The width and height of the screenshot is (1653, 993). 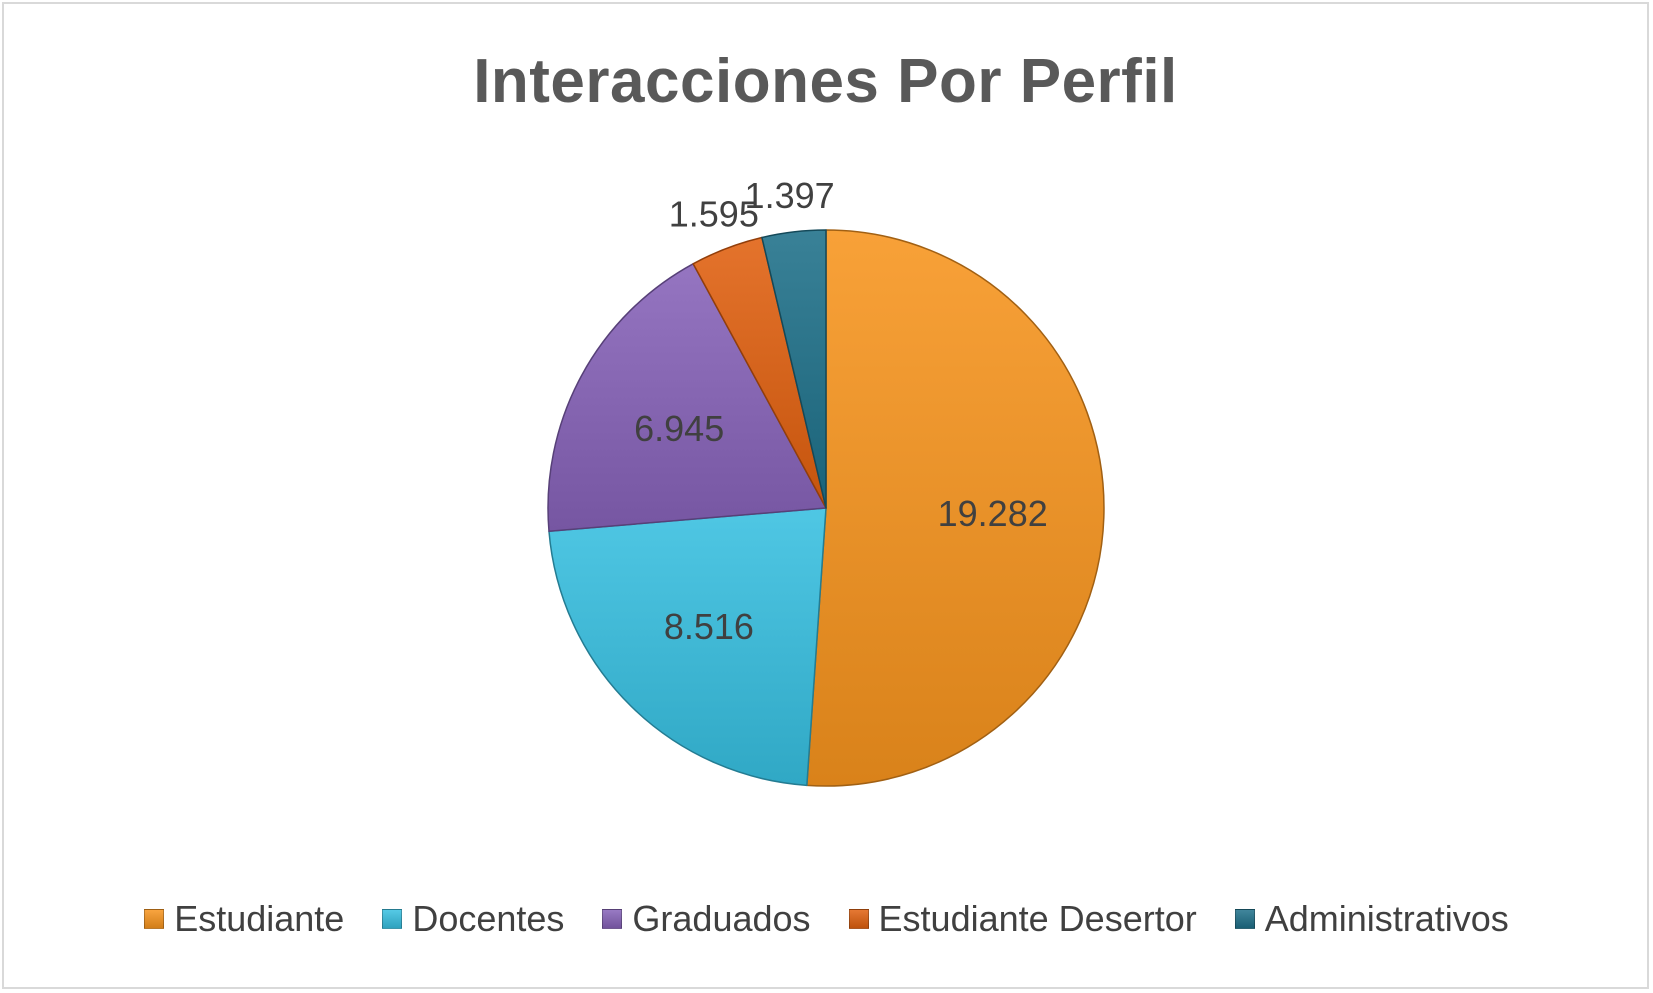 I want to click on data-label-estudiante-desertor: 1.595, so click(x=714, y=214).